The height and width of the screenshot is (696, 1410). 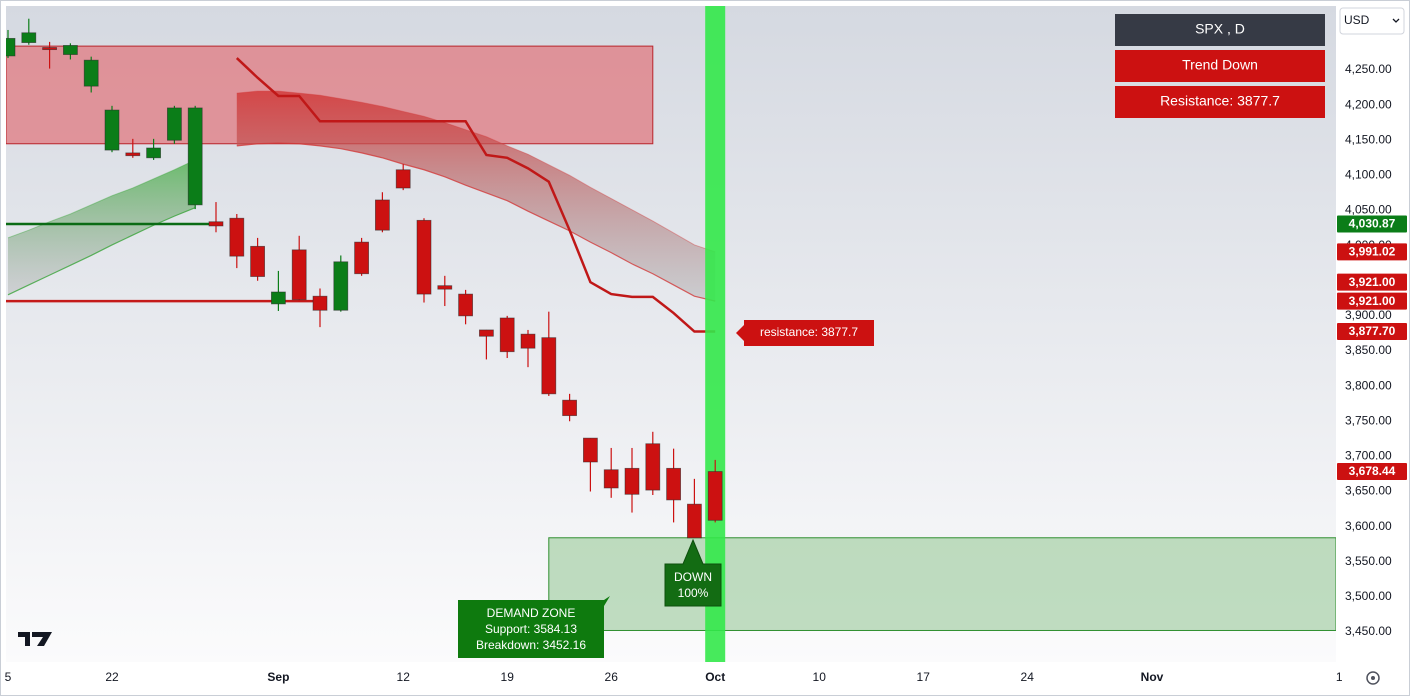 What do you see at coordinates (809, 332) in the screenshot?
I see `resistance-callout: resistance: 3877.7` at bounding box center [809, 332].